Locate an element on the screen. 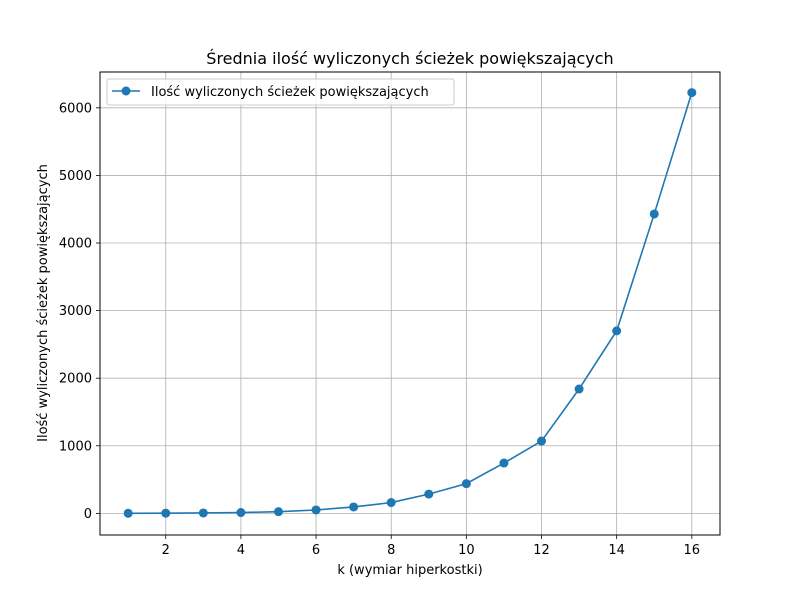 This screenshot has height=600, width=800. y-tick-label: 6000 is located at coordinates (75, 108).